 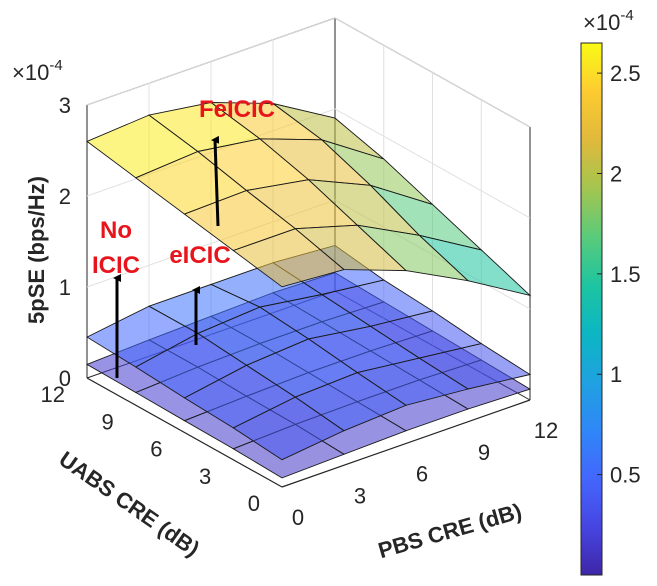 I want to click on colorbar-tick-label: 2.5, so click(x=625, y=73).